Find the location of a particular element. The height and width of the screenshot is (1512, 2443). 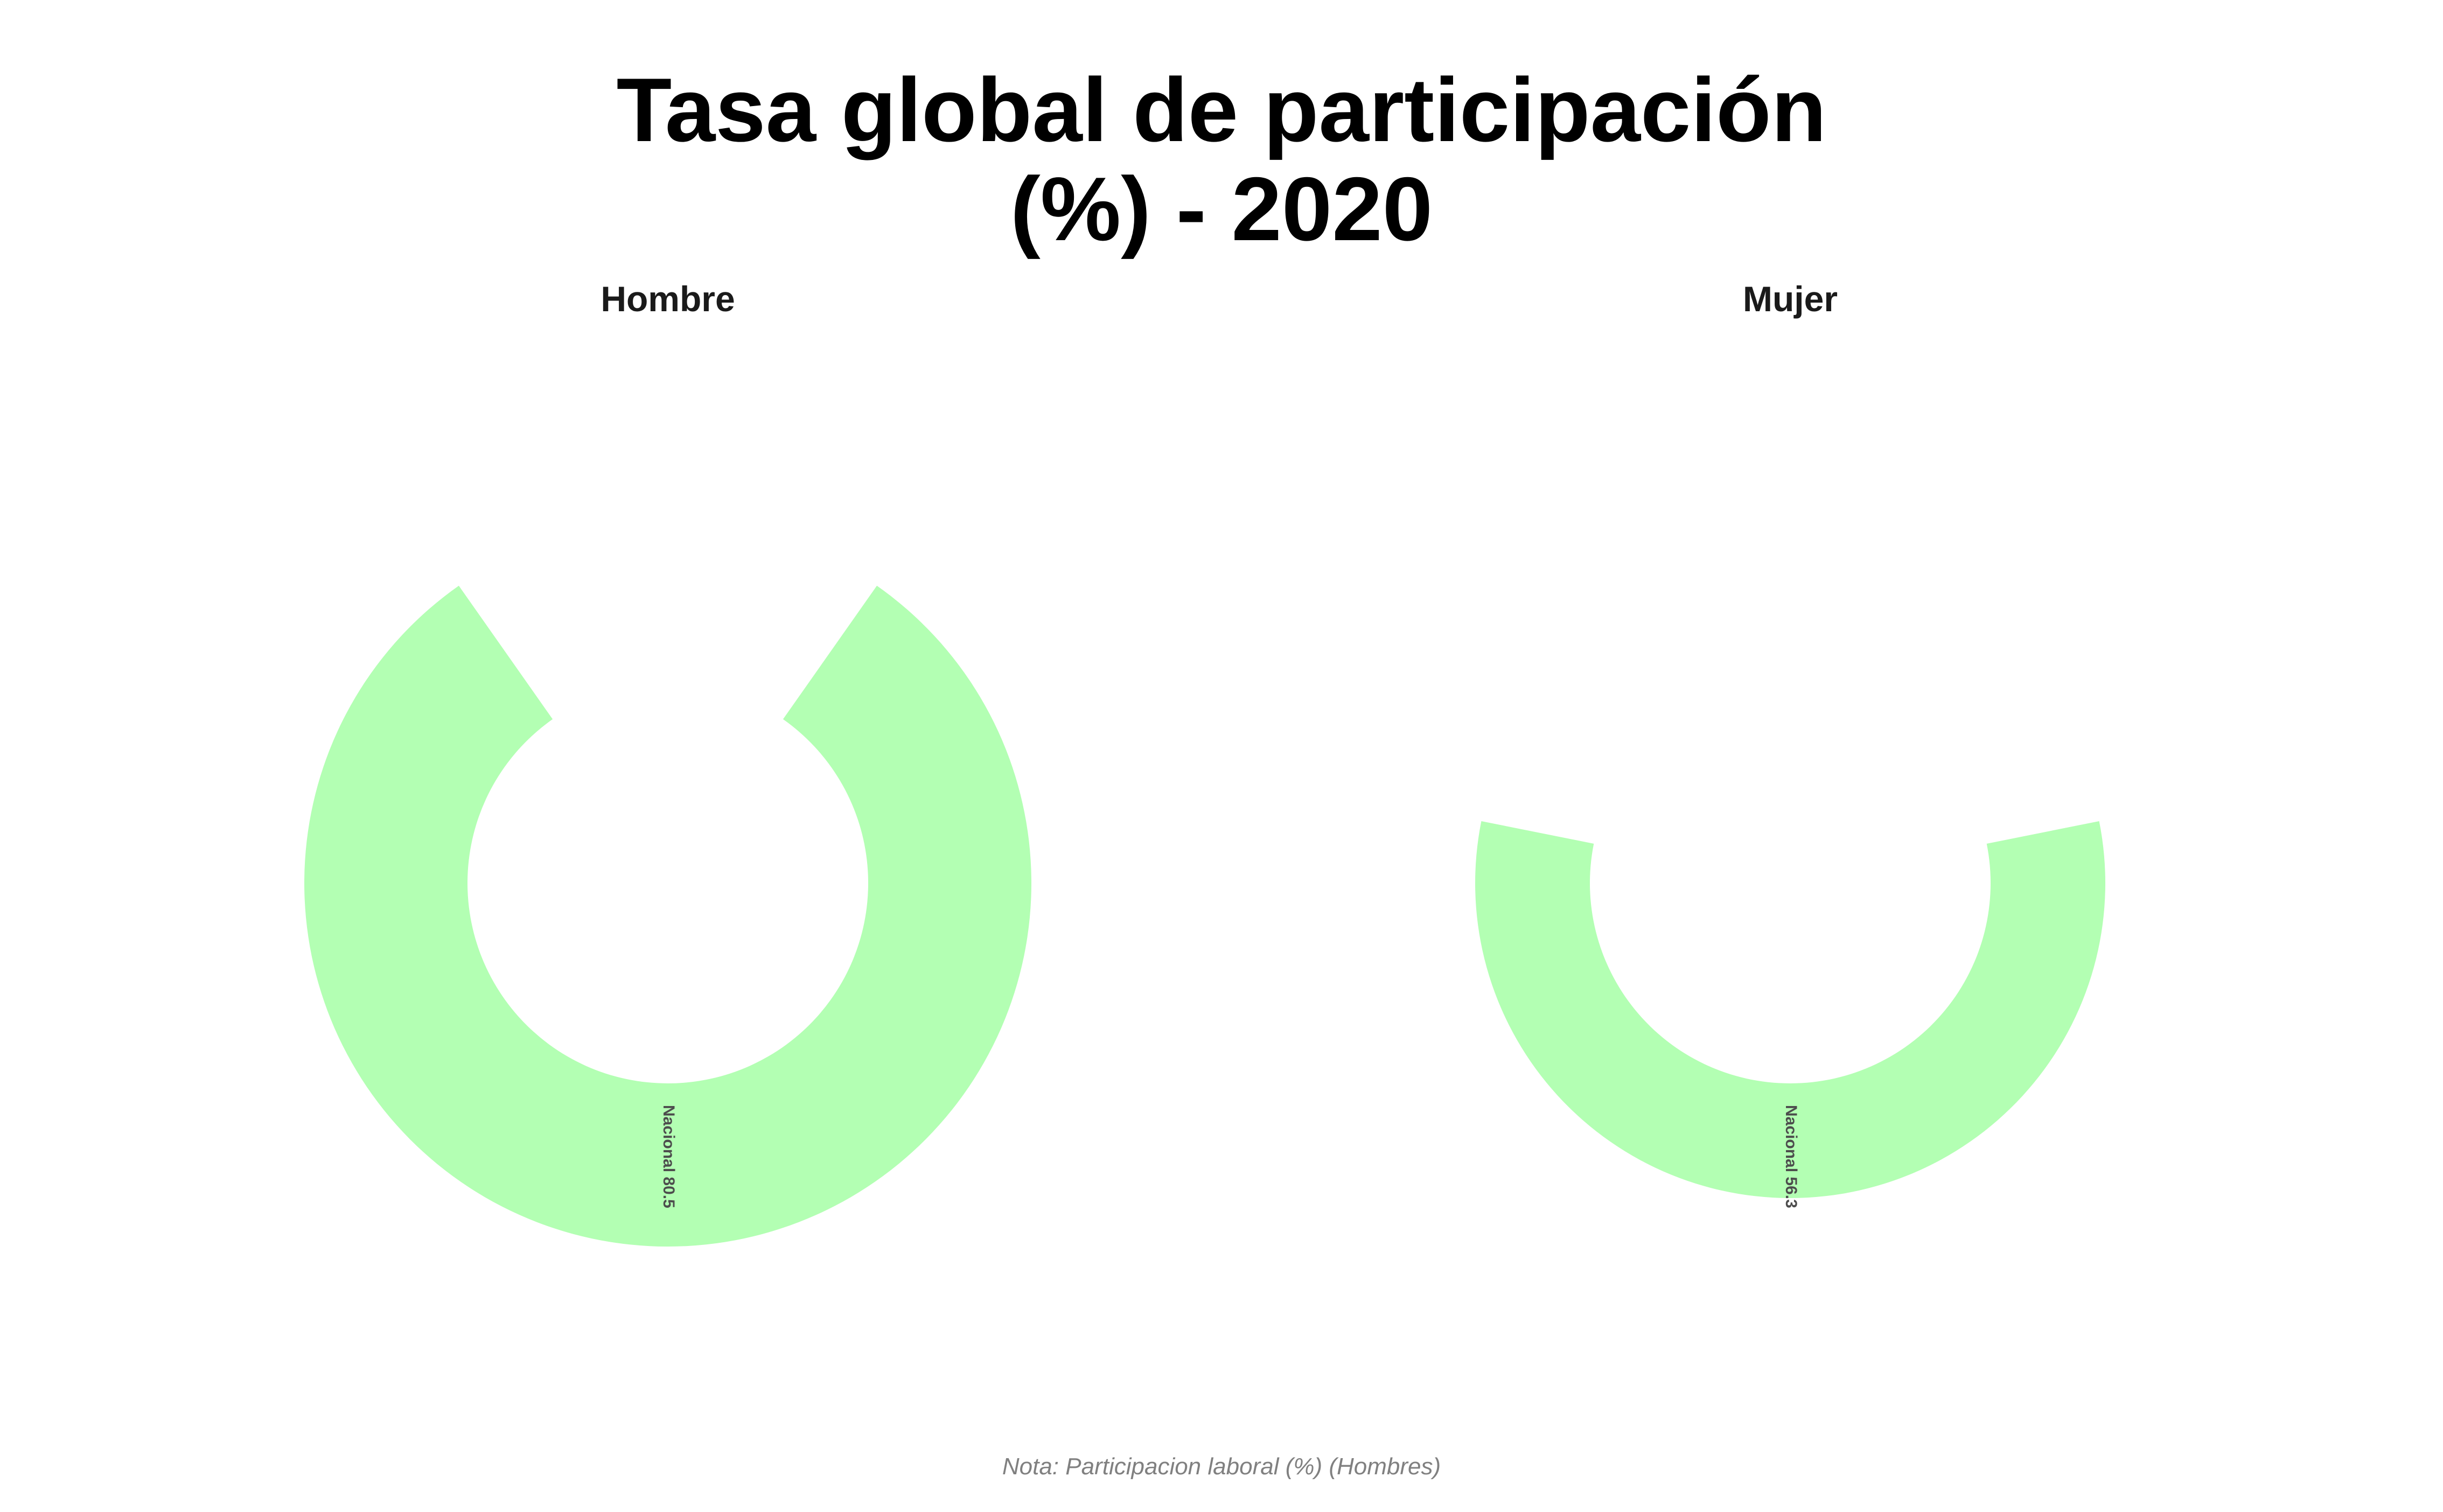

radial-bar-mujer-nacional is located at coordinates (1790, 1010).